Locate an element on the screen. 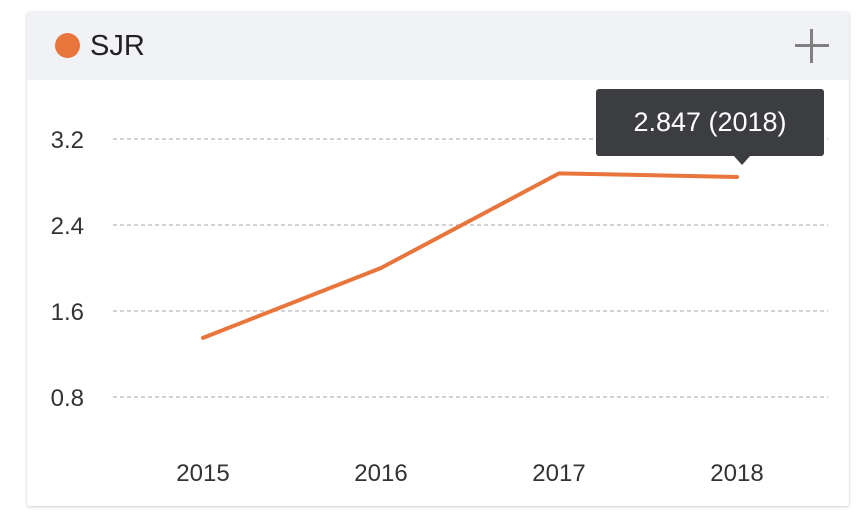 This screenshot has width=865, height=515. y-tick-label: 3.2 is located at coordinates (67, 140).